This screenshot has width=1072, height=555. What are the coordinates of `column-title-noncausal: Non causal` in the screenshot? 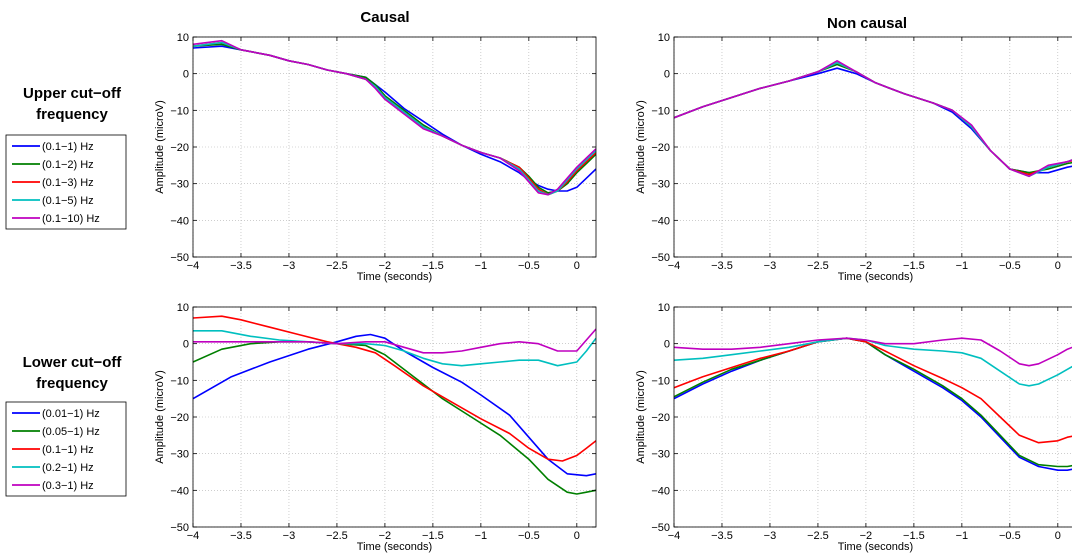 It's located at (867, 23).